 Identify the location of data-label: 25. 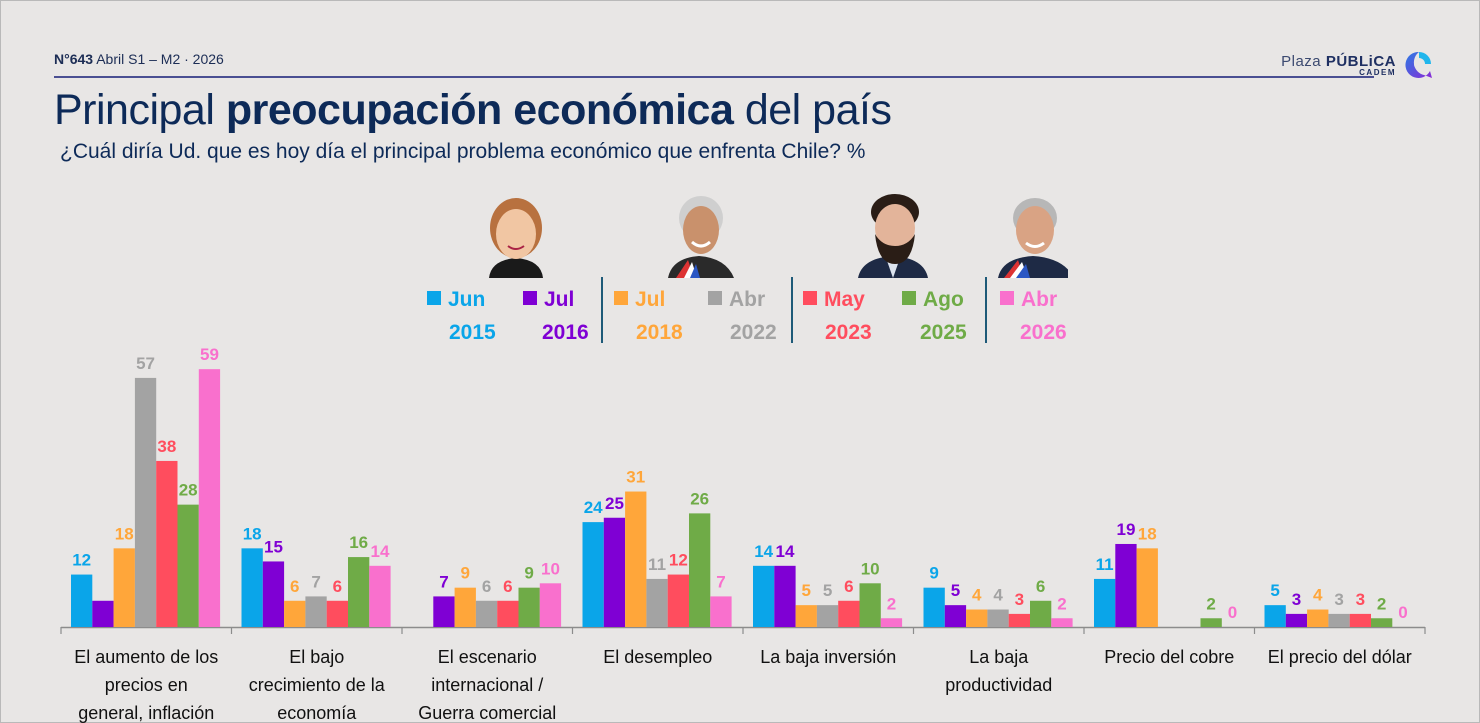
(614, 503).